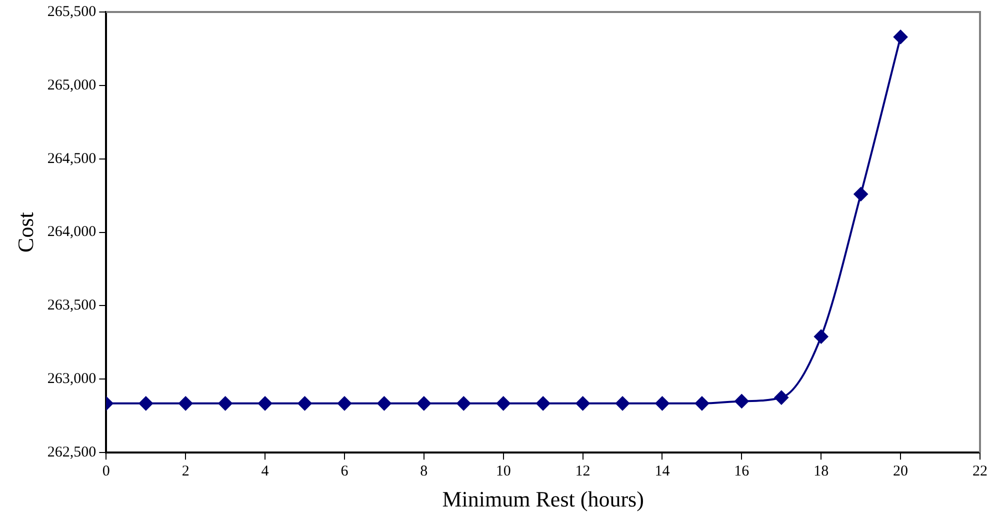 The image size is (995, 523). Describe the element at coordinates (71, 158) in the screenshot. I see `y-tick-label: 264,500` at that location.